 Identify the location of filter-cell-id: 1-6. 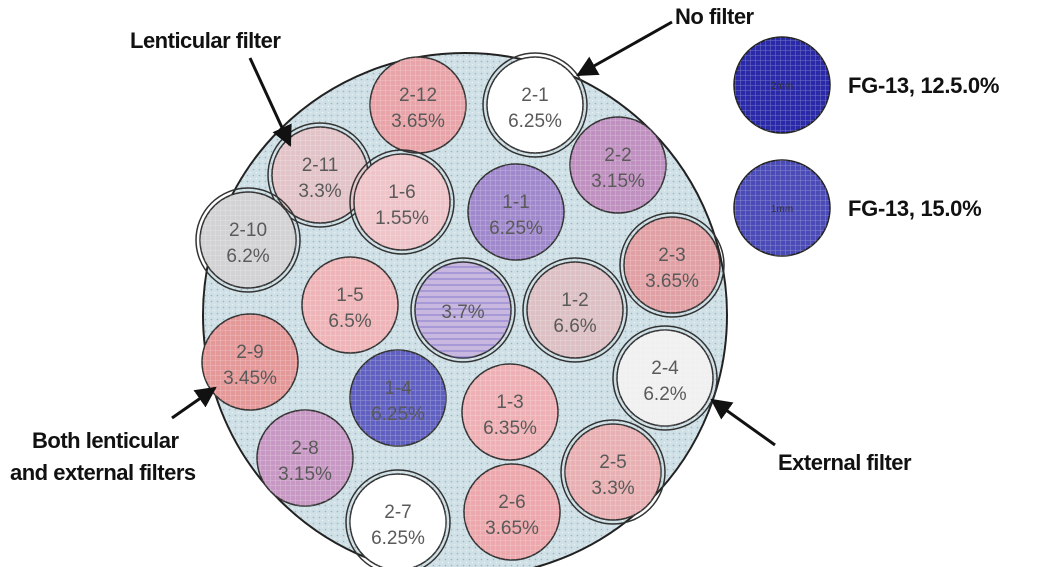
(401, 192).